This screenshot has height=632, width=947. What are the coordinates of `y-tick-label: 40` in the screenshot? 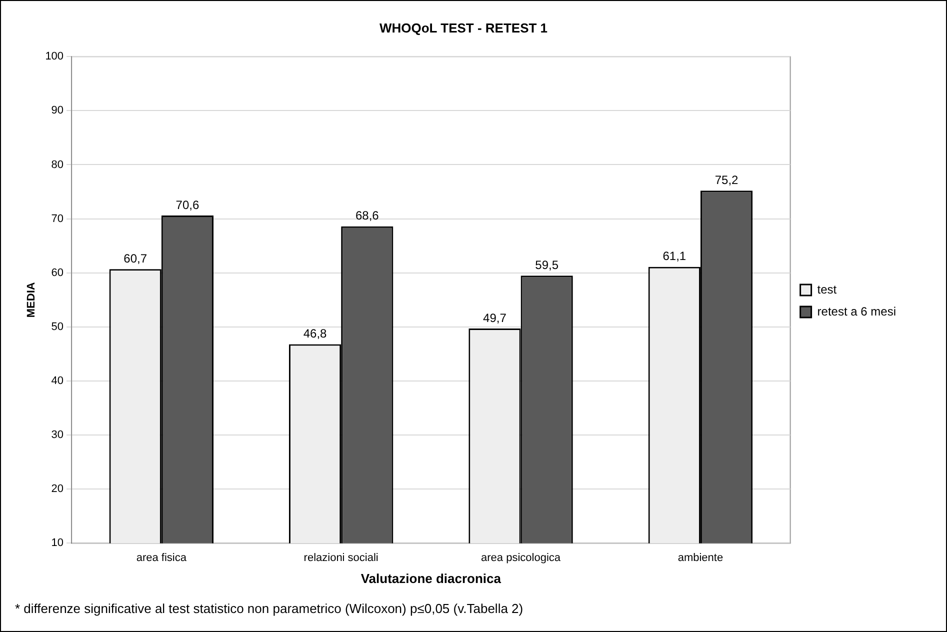 It's located at (57, 381).